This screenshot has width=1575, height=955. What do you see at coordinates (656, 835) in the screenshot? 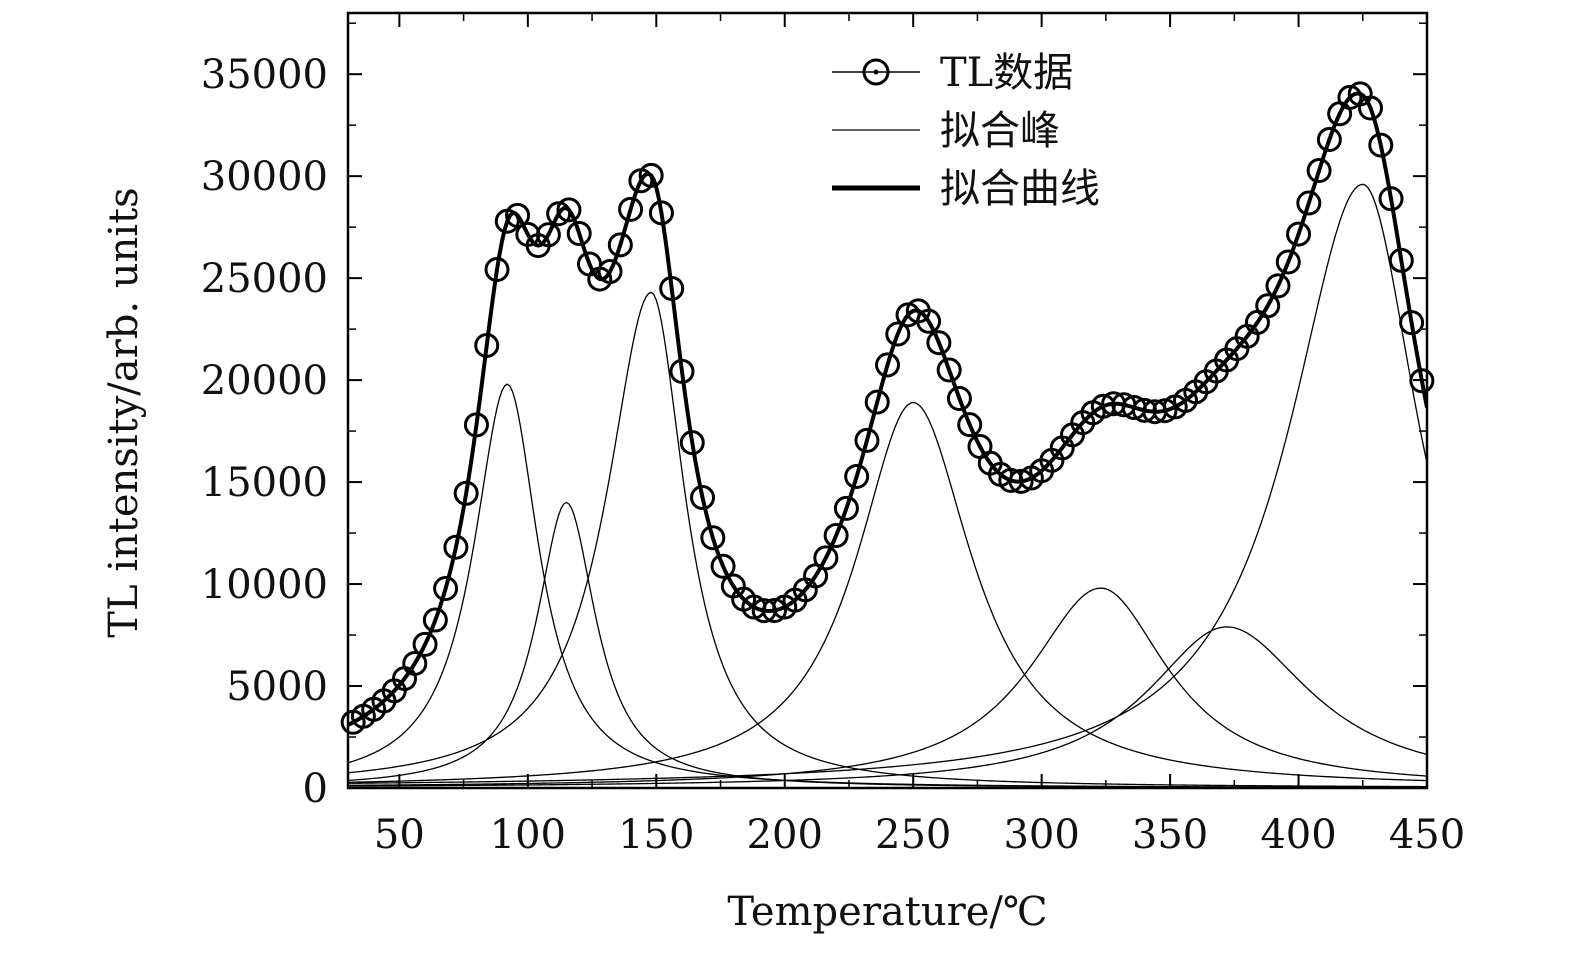
I see `x-tick-label-150: 150` at bounding box center [656, 835].